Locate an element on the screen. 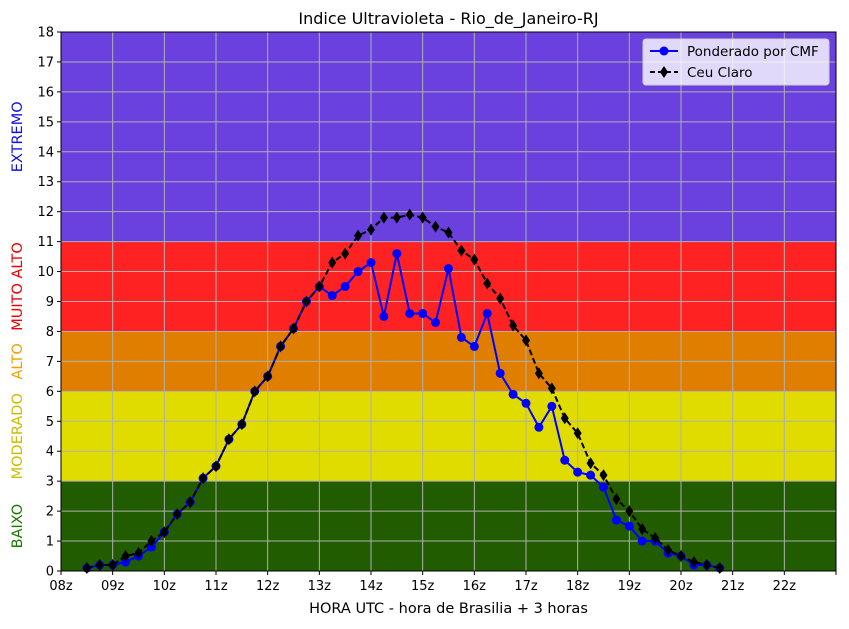  y-tick-label: 18 is located at coordinates (45, 33).